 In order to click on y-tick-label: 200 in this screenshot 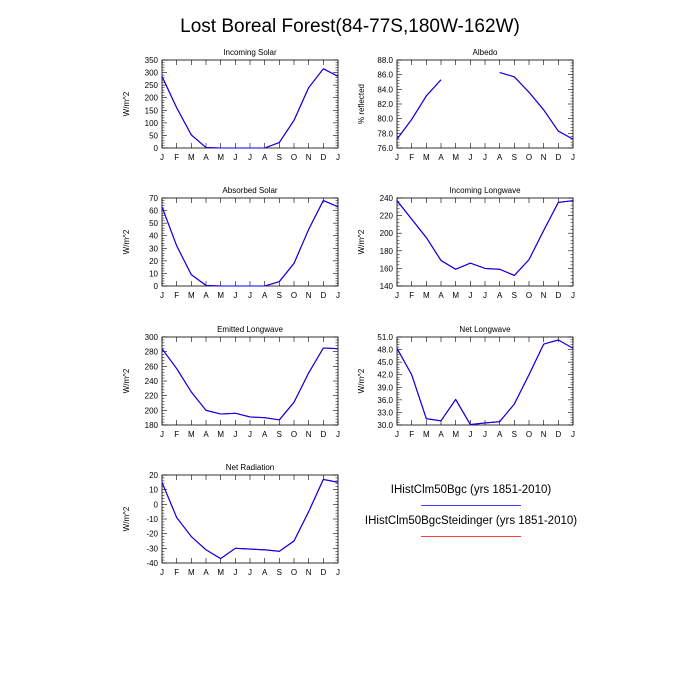, I will do `click(387, 233)`.